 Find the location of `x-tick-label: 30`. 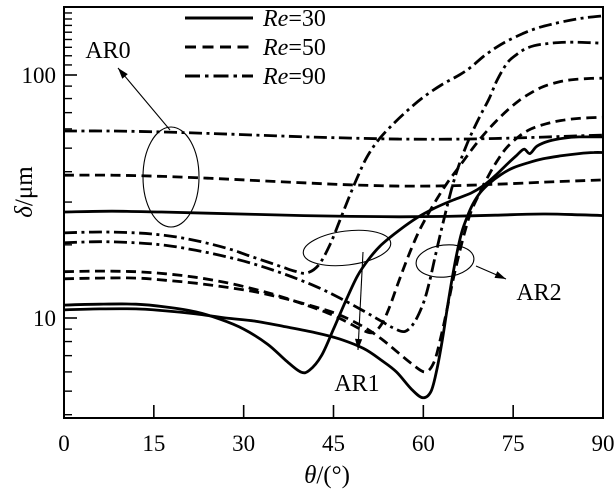

x-tick-label: 30 is located at coordinates (243, 443).